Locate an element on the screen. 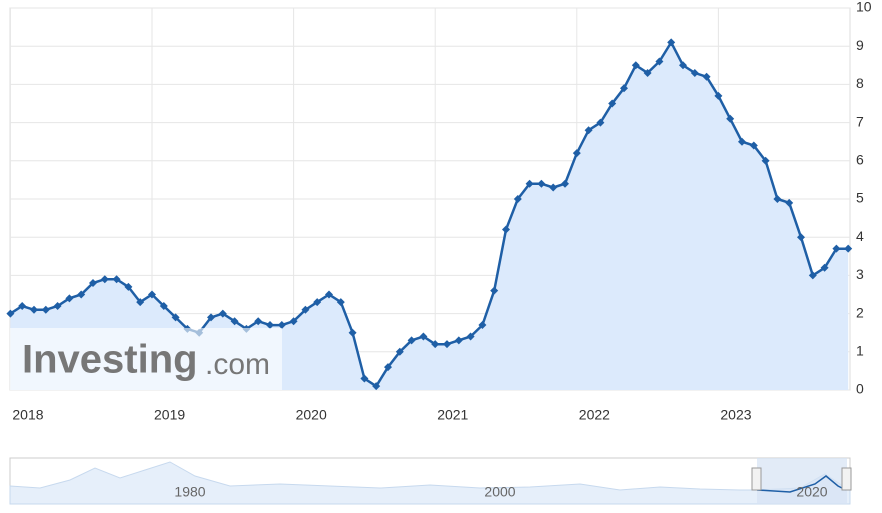 This screenshot has height=513, width=882. watermark: Investing .com is located at coordinates (146, 359).